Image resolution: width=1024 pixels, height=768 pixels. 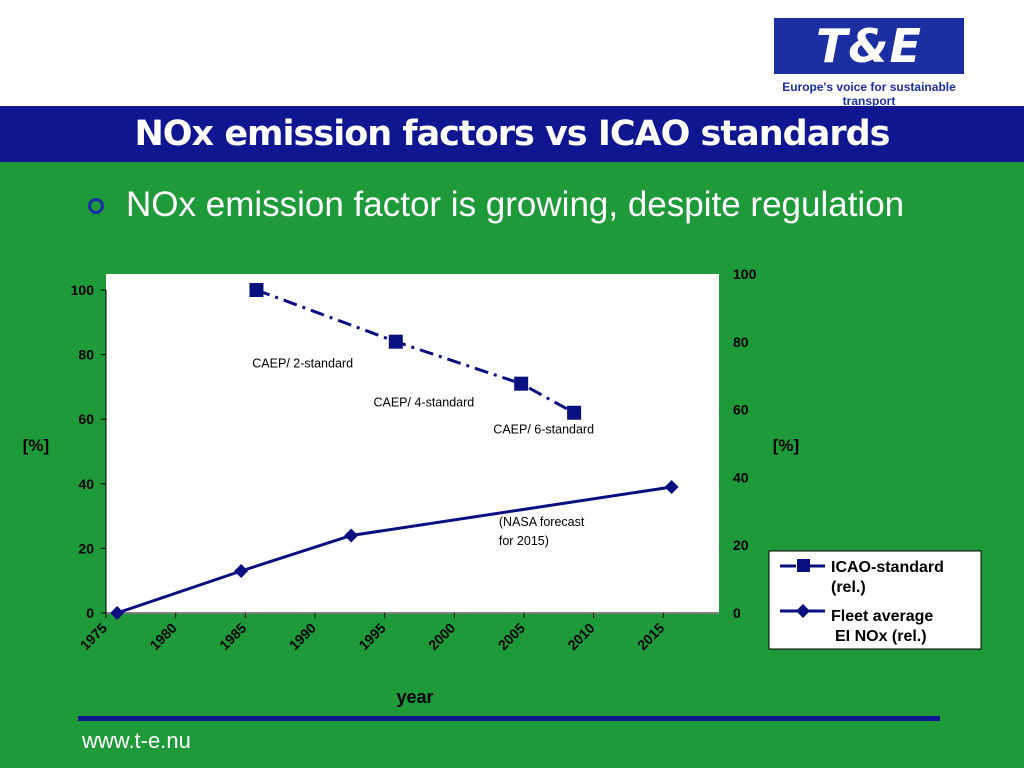 I want to click on x-tick-label: 1980, so click(x=162, y=636).